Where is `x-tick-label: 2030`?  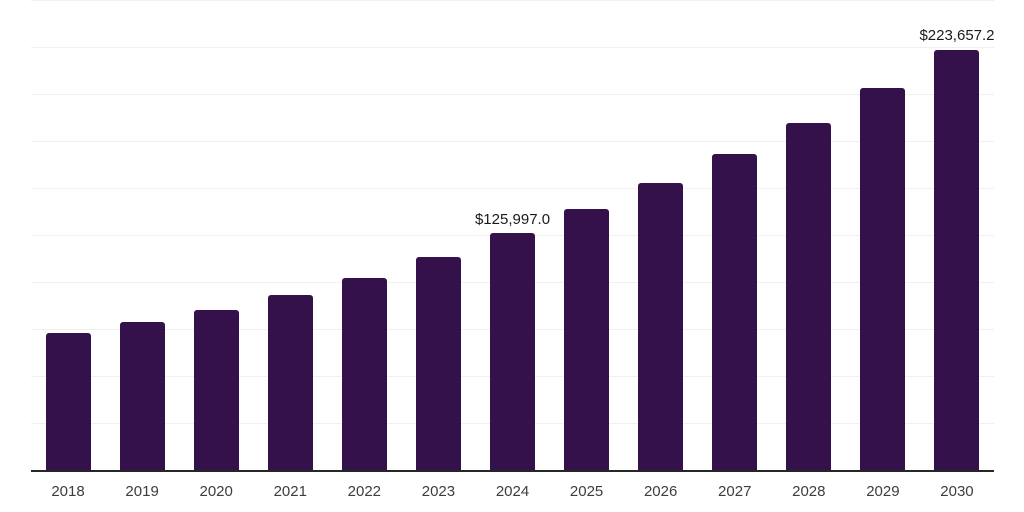 x-tick-label: 2030 is located at coordinates (957, 491).